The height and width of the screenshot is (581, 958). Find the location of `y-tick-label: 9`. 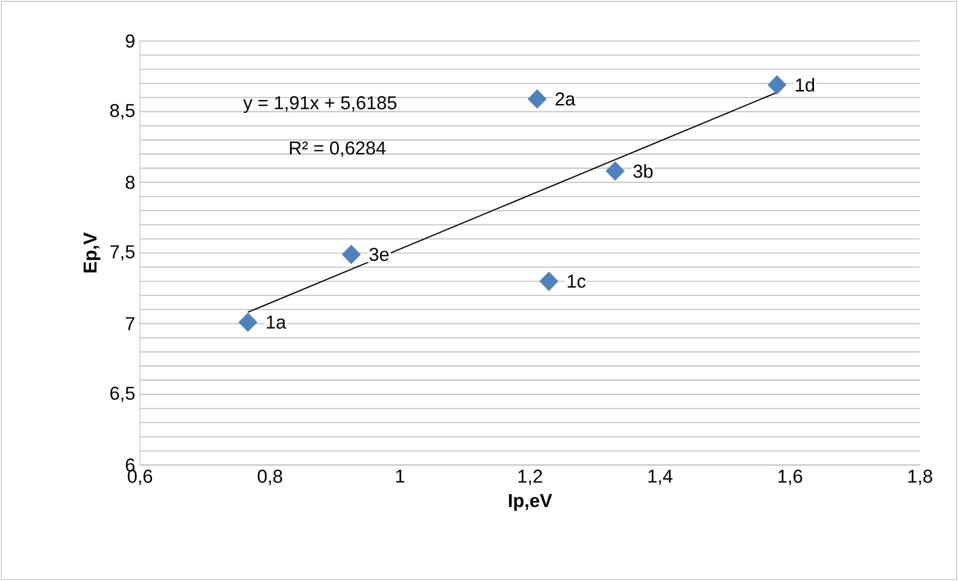

y-tick-label: 9 is located at coordinates (130, 41).